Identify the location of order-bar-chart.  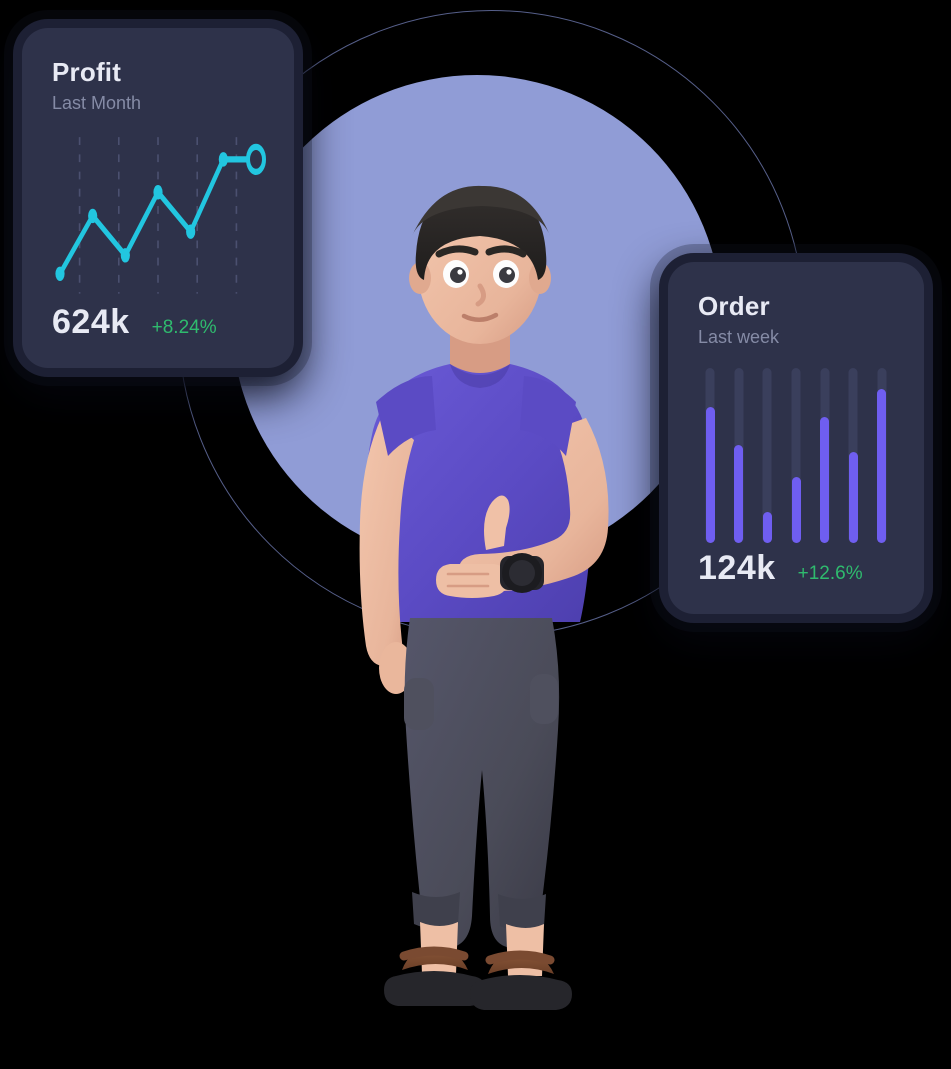
(796, 455).